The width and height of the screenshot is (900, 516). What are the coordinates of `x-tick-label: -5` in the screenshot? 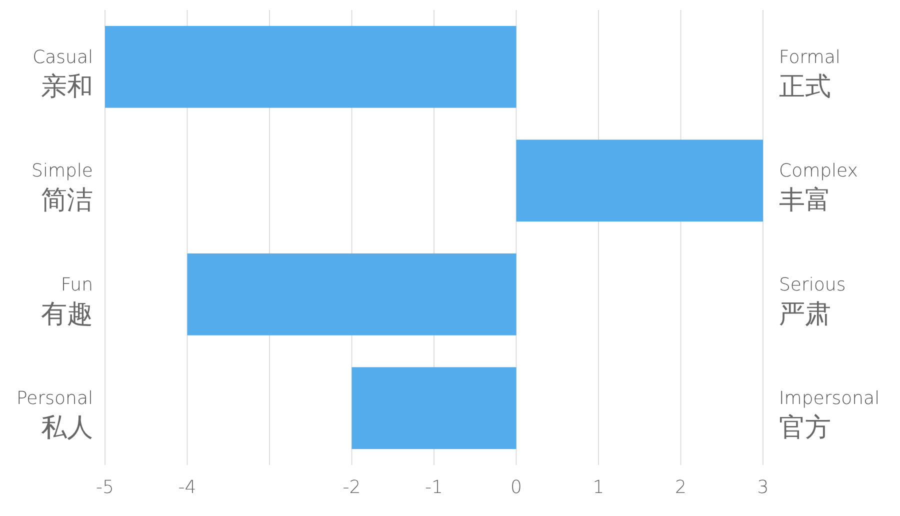 It's located at (105, 487).